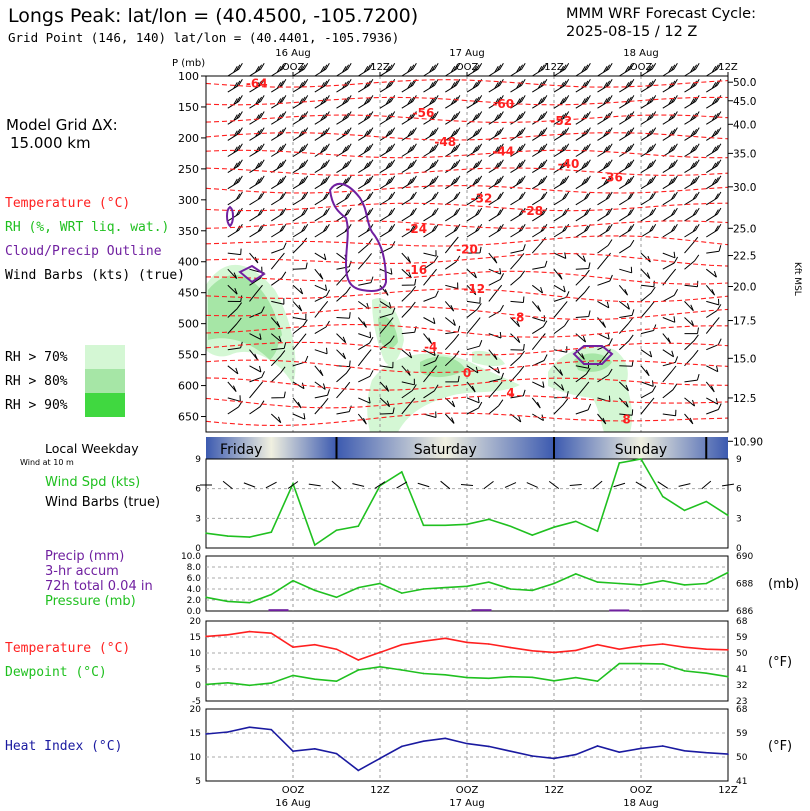 The height and width of the screenshot is (811, 810). Describe the element at coordinates (198, 519) in the screenshot. I see `y-tick-label: 3` at that location.